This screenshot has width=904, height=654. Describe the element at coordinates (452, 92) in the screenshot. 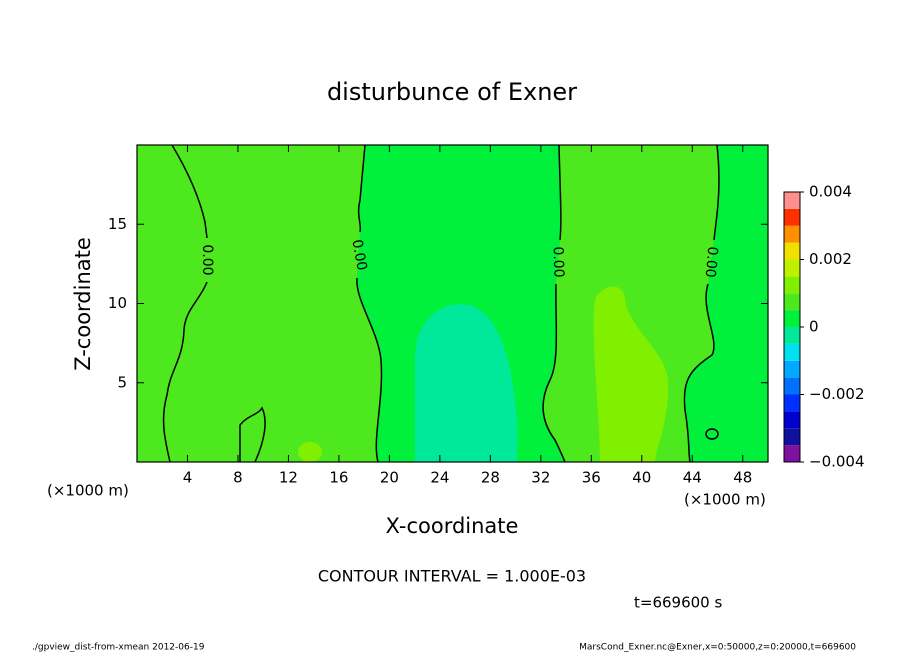

I see `chart-title: disturbunce of Exner` at that location.